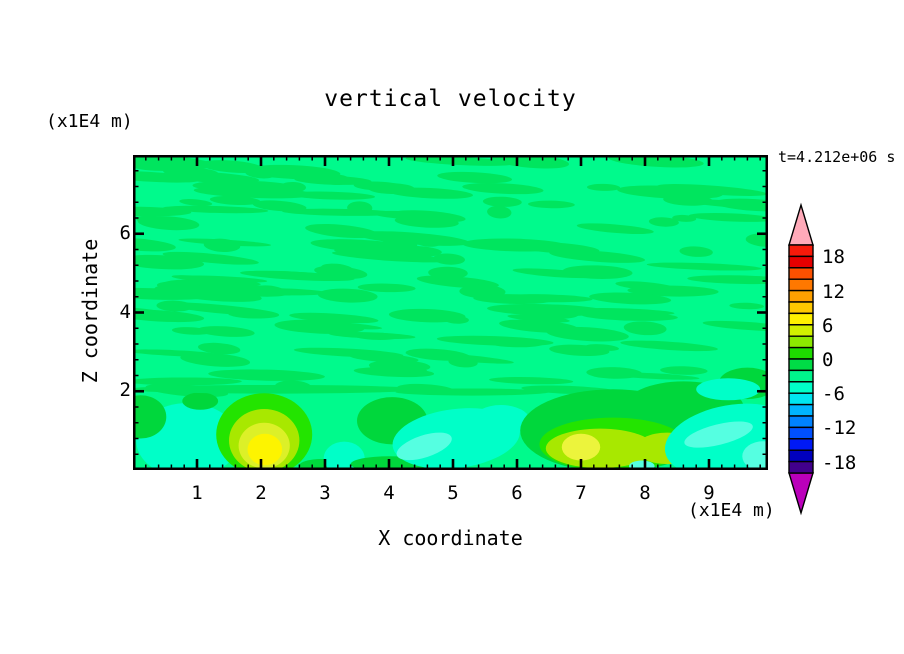 The height and width of the screenshot is (654, 904). Describe the element at coordinates (833, 394) in the screenshot. I see `colorbar-tick-label: -6` at that location.